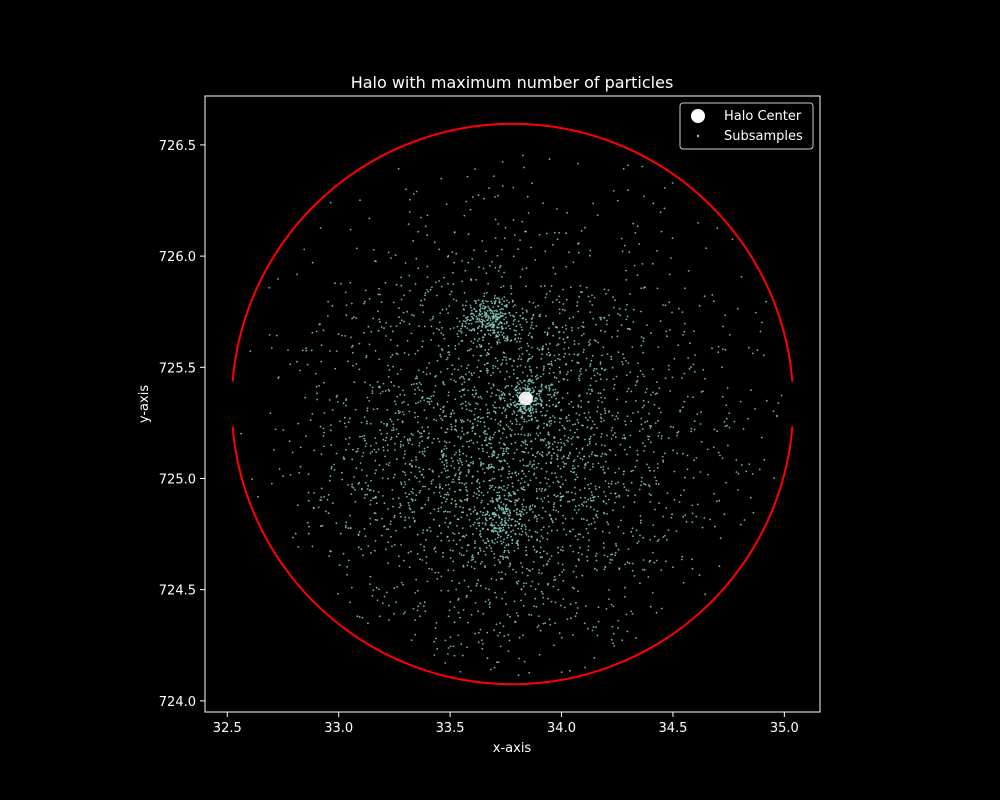 The height and width of the screenshot is (800, 1000). What do you see at coordinates (177, 479) in the screenshot?
I see `y-tick-label: 725.0` at bounding box center [177, 479].